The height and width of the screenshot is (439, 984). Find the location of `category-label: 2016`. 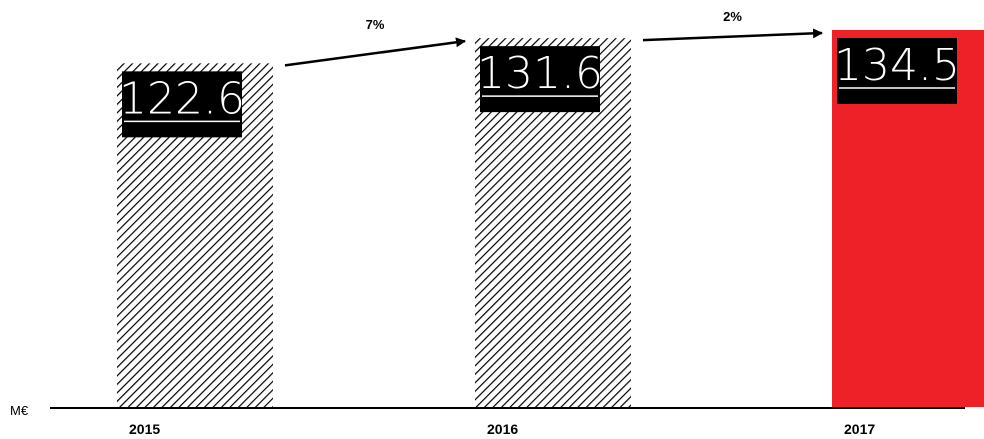

category-label: 2016 is located at coordinates (502, 429).